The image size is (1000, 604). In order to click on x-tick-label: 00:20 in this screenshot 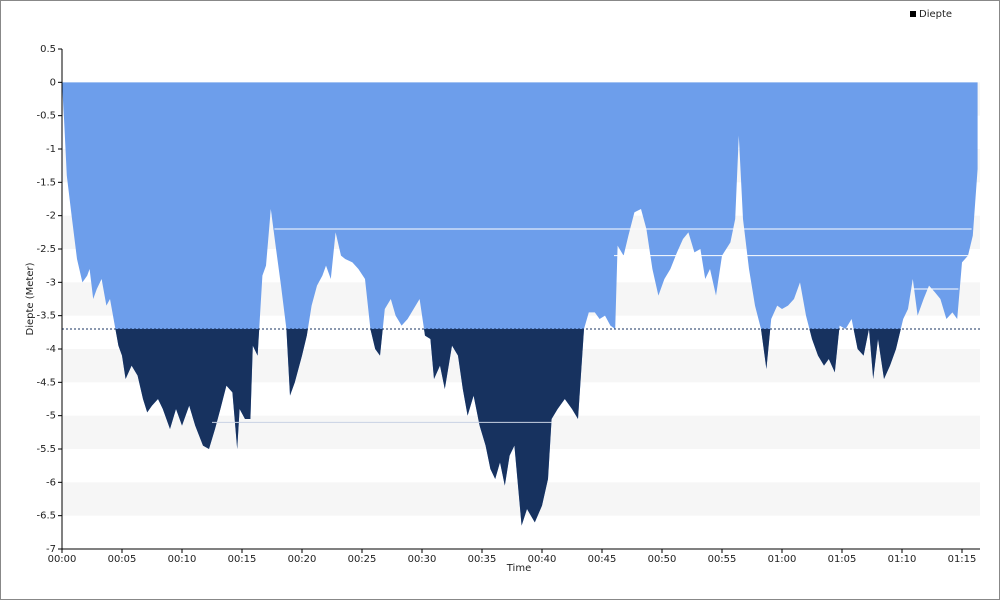, I will do `click(302, 559)`.